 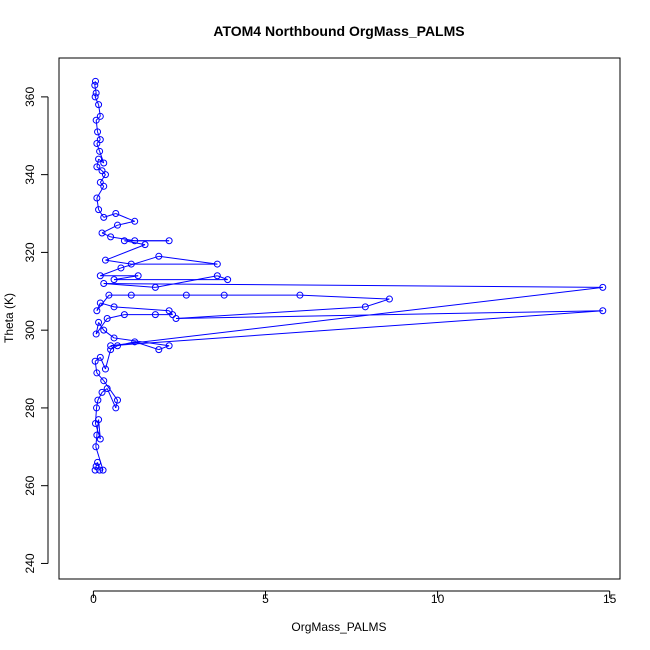 I want to click on y-axis-tick-label: 280, so click(x=30, y=408).